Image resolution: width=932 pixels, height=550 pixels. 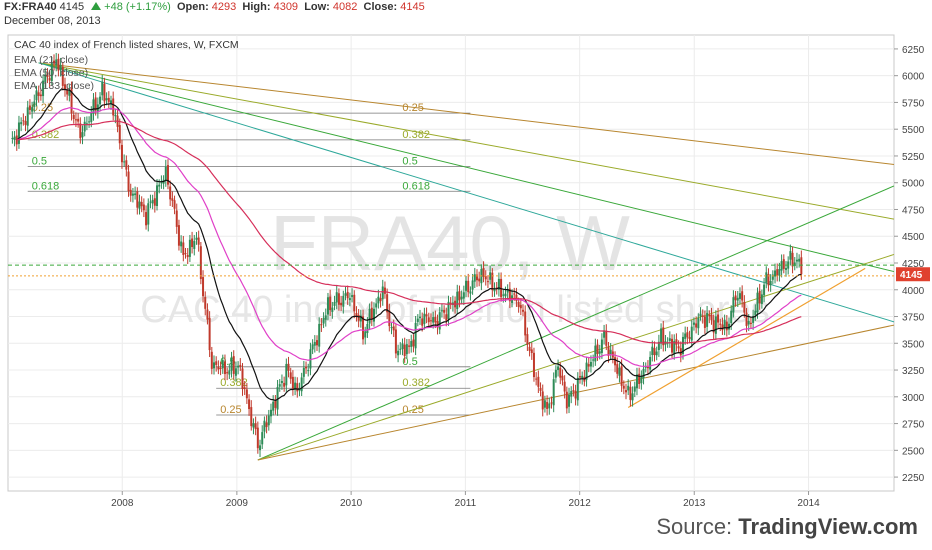 What do you see at coordinates (466, 503) in the screenshot?
I see `x-tick-label: 2011` at bounding box center [466, 503].